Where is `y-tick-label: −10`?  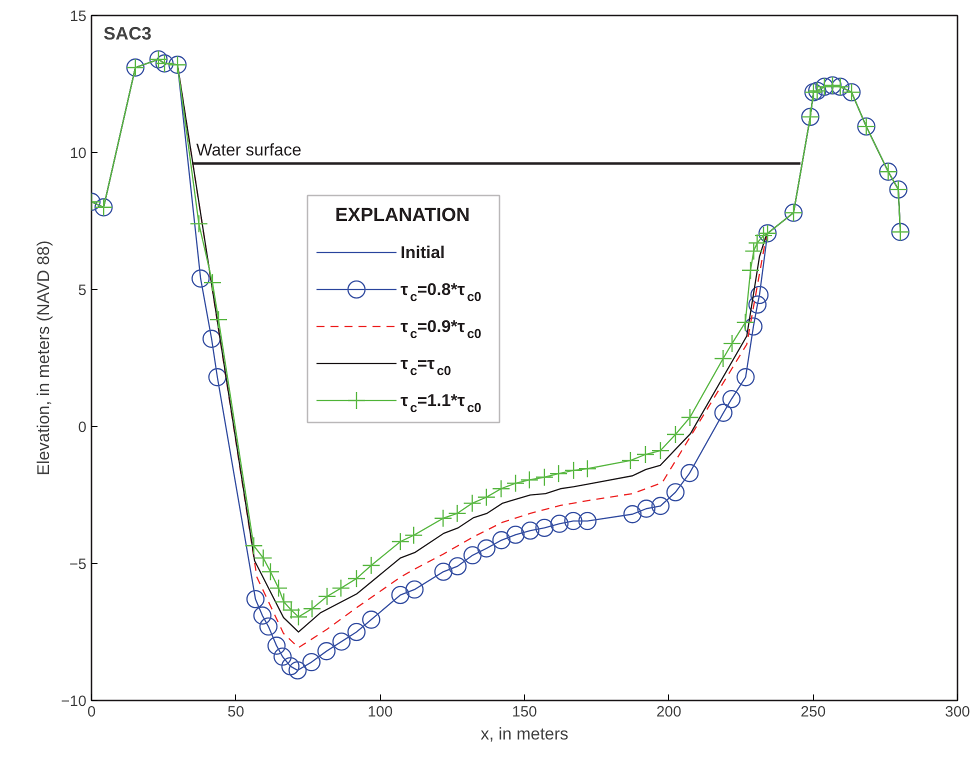
y-tick-label: −10 is located at coordinates (74, 701).